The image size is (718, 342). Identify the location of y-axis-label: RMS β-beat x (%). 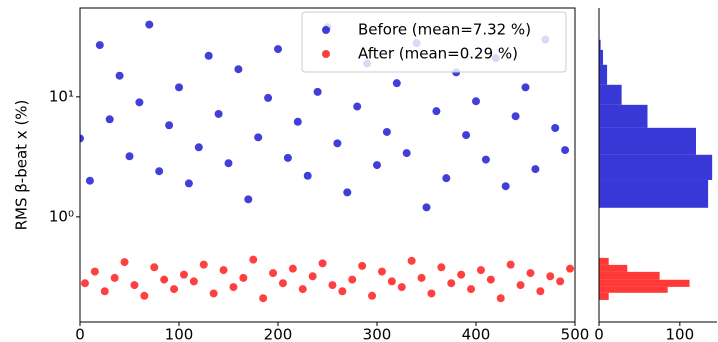
(22, 165).